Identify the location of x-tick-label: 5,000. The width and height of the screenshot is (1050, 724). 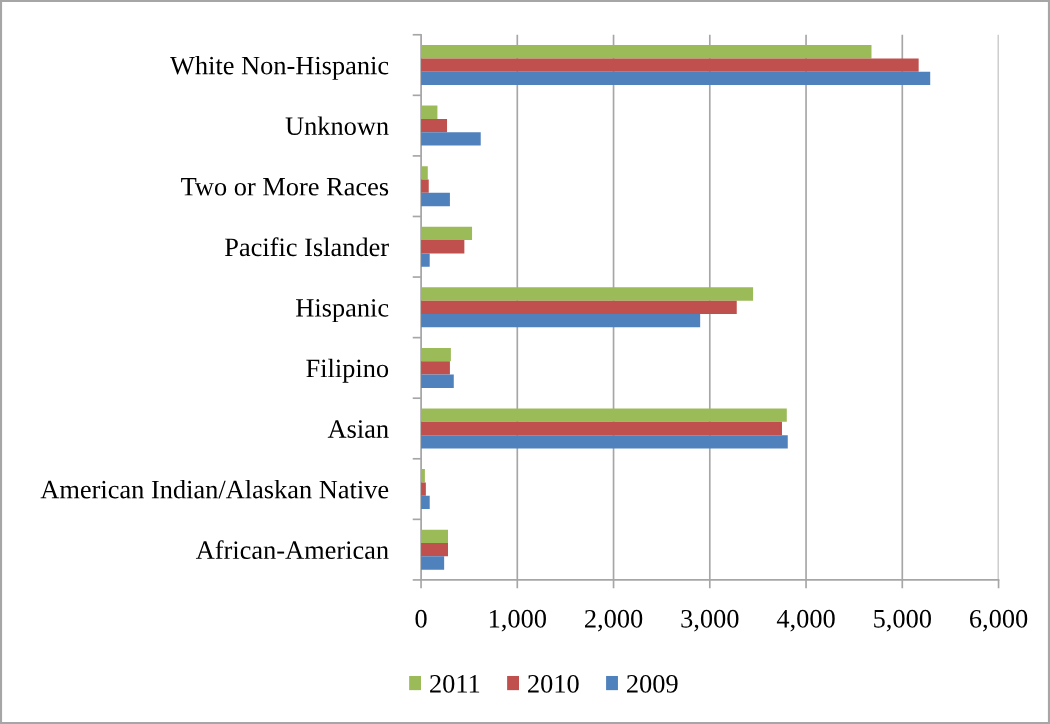
(902, 620).